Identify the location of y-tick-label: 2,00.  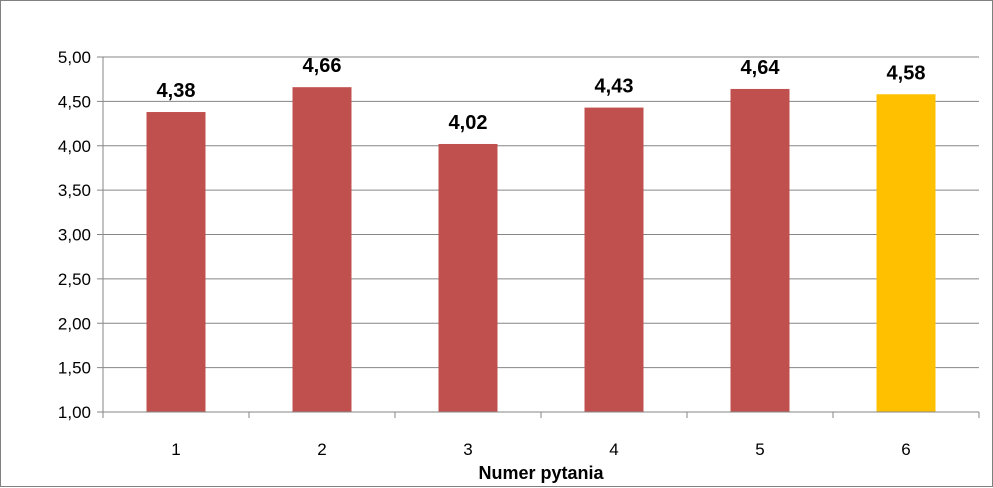
(74, 323).